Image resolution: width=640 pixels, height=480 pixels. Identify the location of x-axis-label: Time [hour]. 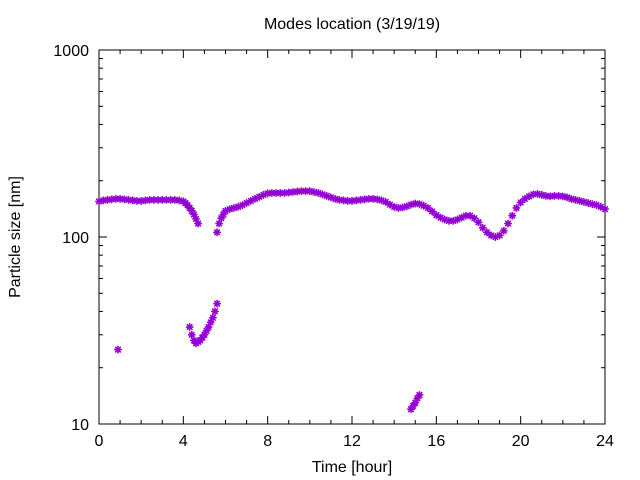
(352, 467).